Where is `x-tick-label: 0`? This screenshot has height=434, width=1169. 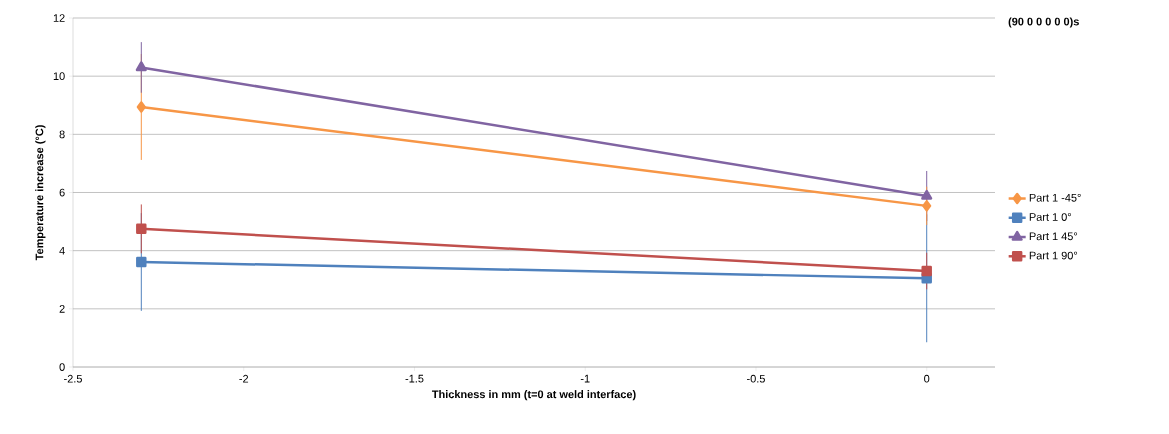 x-tick-label: 0 is located at coordinates (927, 378).